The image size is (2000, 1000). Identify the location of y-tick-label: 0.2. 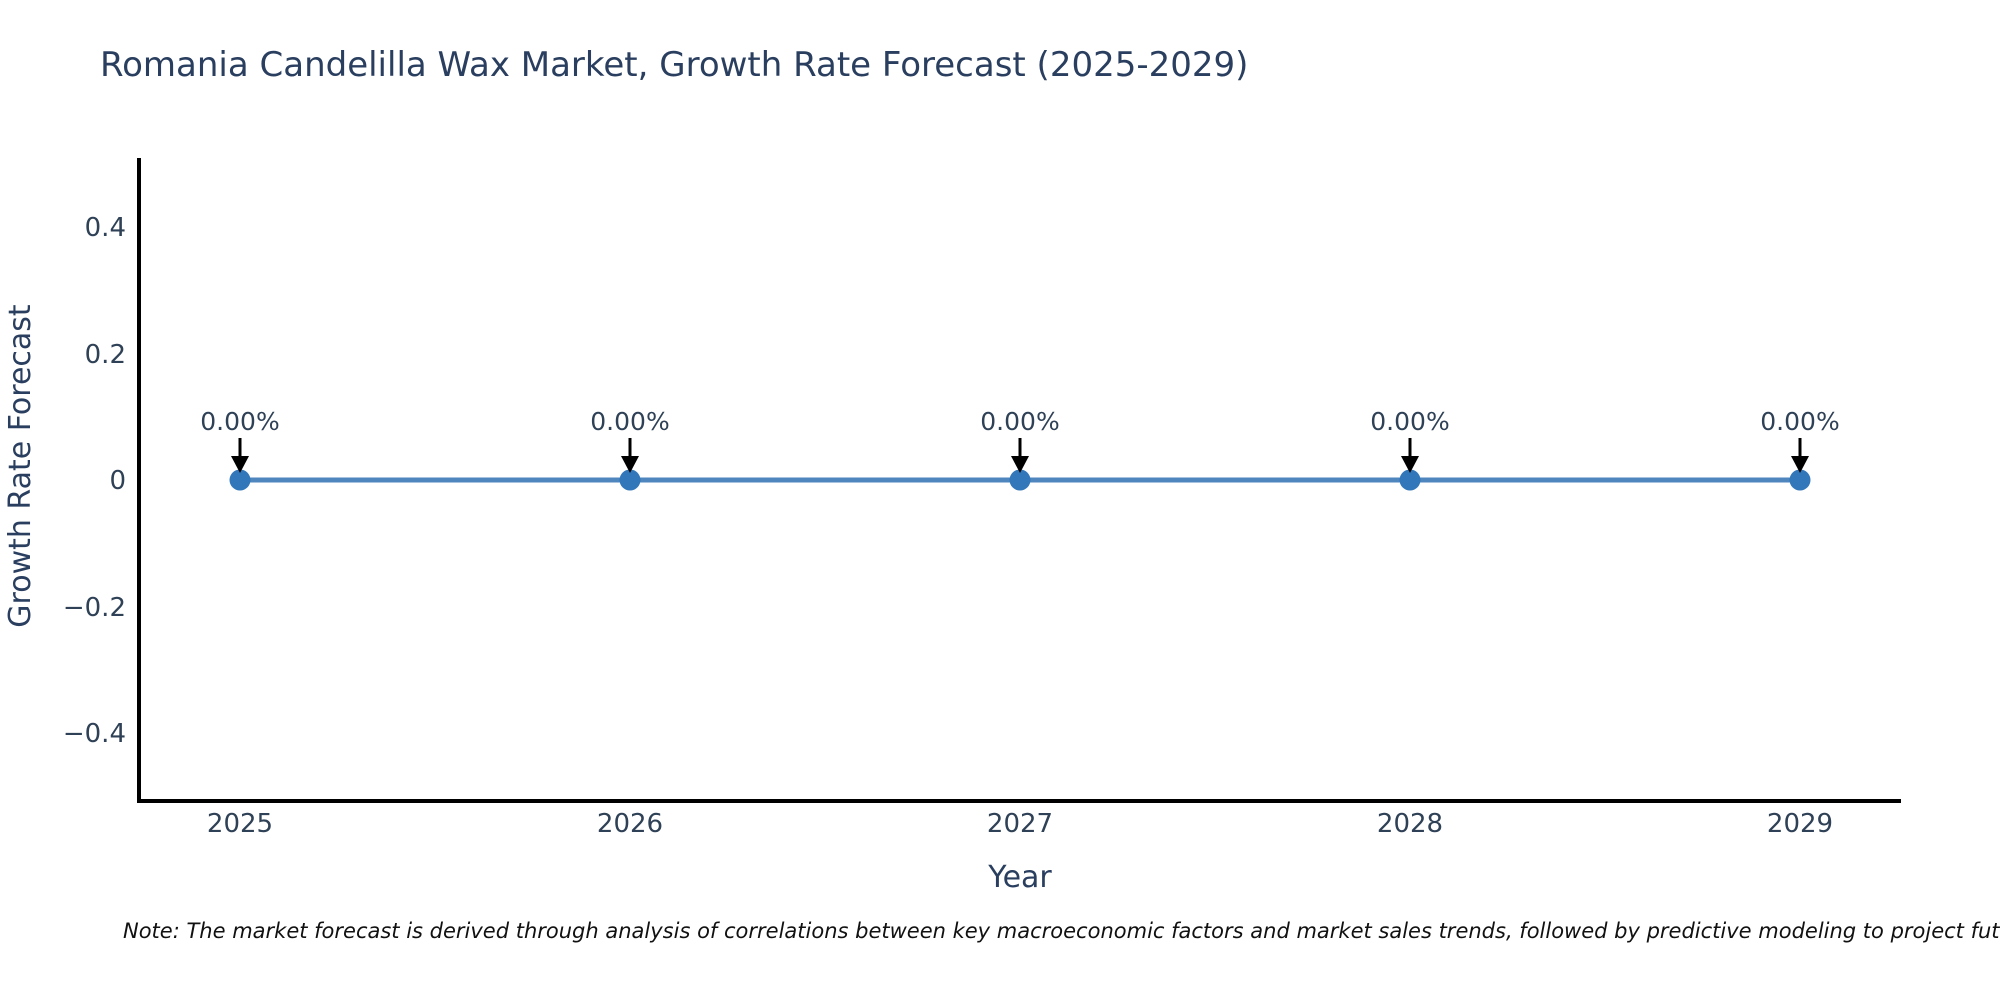
(105, 355).